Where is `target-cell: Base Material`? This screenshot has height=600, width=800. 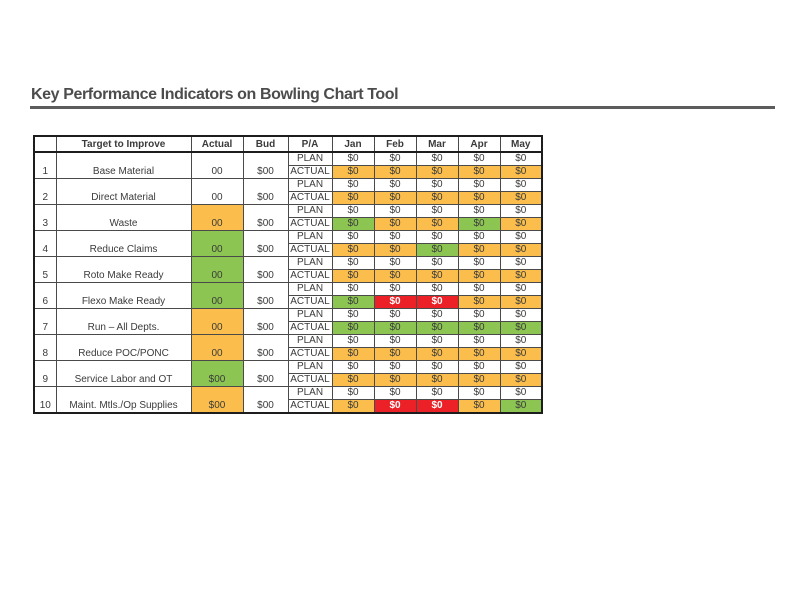 target-cell: Base Material is located at coordinates (123, 165).